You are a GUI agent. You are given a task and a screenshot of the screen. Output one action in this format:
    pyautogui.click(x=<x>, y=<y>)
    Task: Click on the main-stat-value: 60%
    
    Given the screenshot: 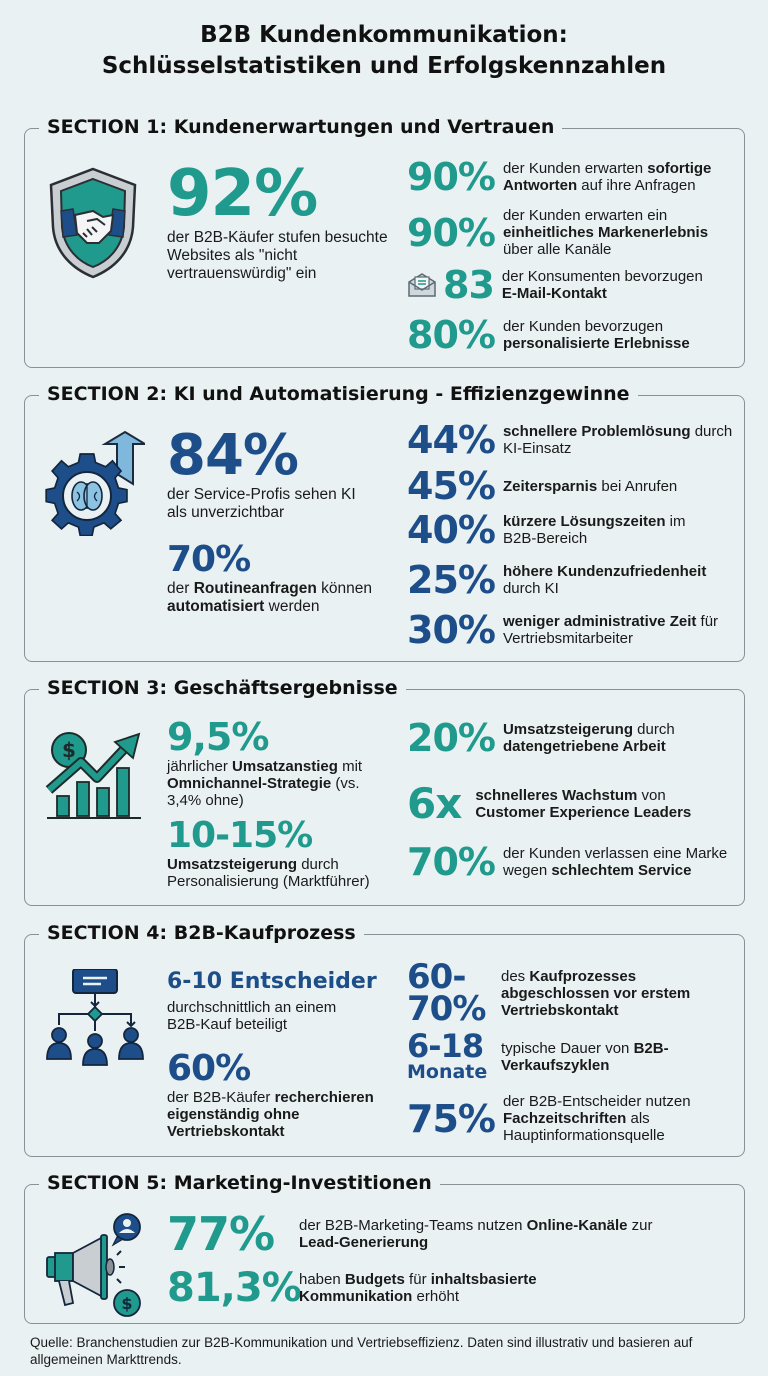 What is the action you would take?
    pyautogui.click(x=209, y=1068)
    